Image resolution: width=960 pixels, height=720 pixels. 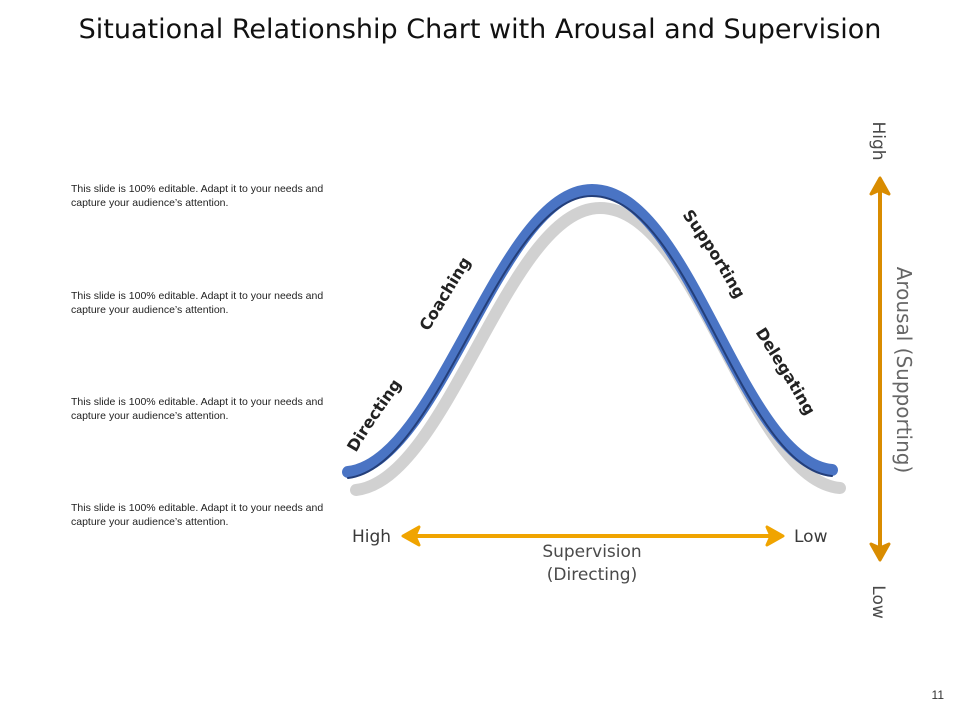 What do you see at coordinates (775, 536) in the screenshot?
I see `arrow-right-icon` at bounding box center [775, 536].